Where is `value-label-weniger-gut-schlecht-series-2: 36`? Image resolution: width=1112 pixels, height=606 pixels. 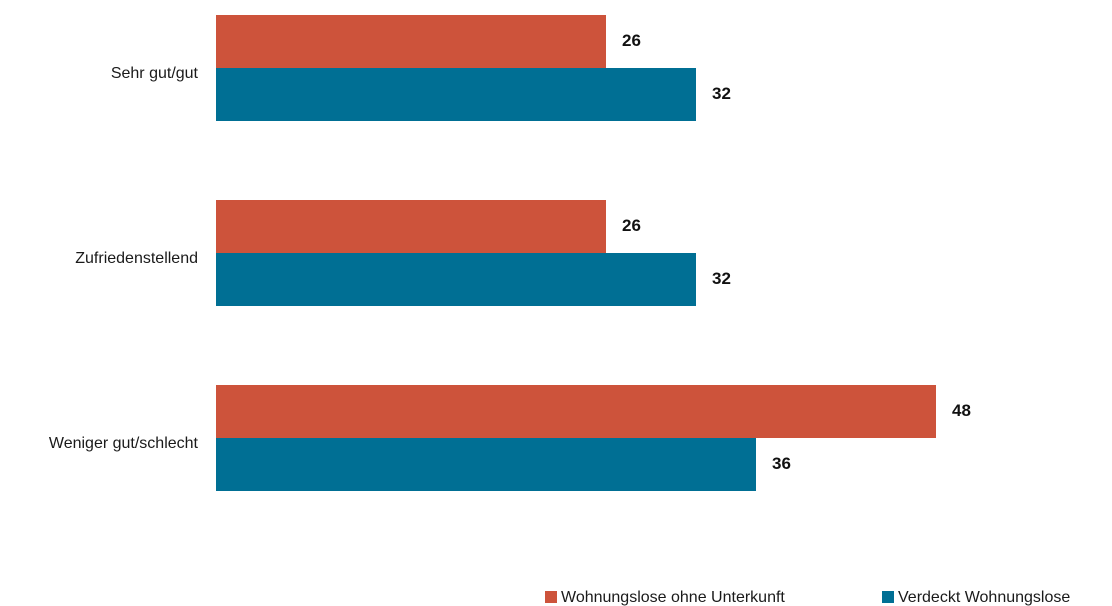 value-label-weniger-gut-schlecht-series-2: 36 is located at coordinates (781, 463).